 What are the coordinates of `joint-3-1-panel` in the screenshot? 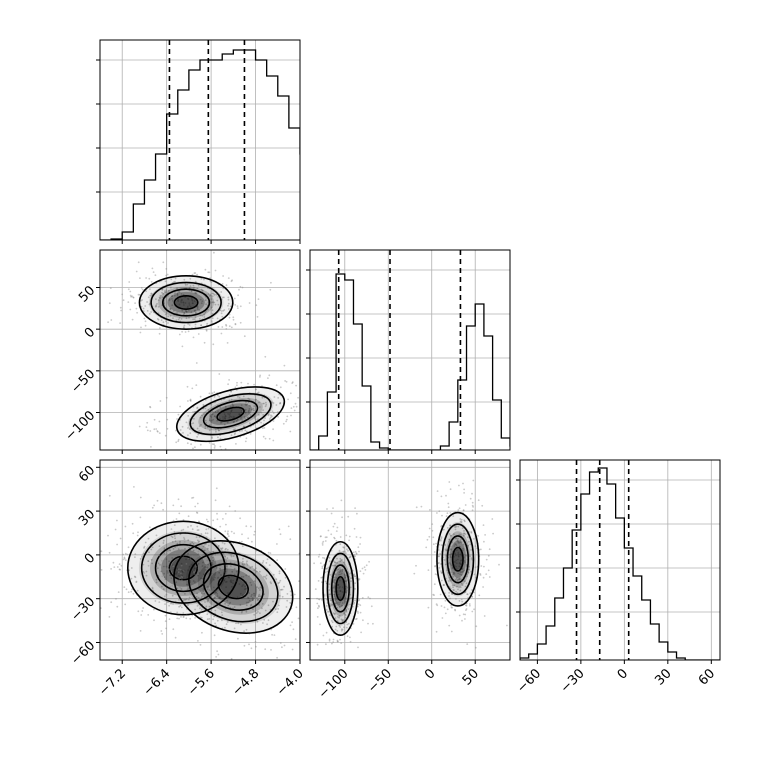 It's located at (202, 560).